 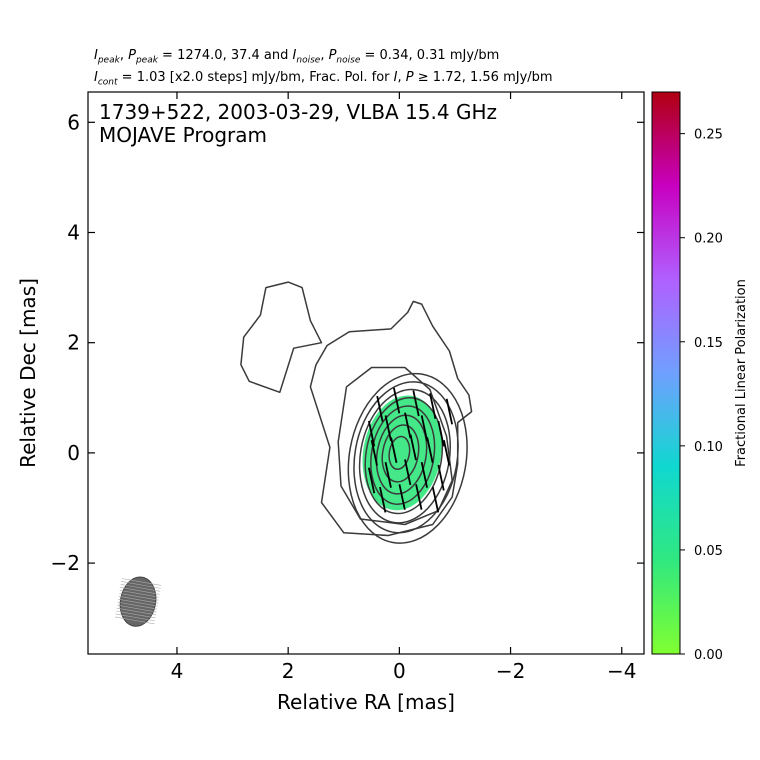 What do you see at coordinates (621, 671) in the screenshot?
I see `x-tick-label: −4` at bounding box center [621, 671].